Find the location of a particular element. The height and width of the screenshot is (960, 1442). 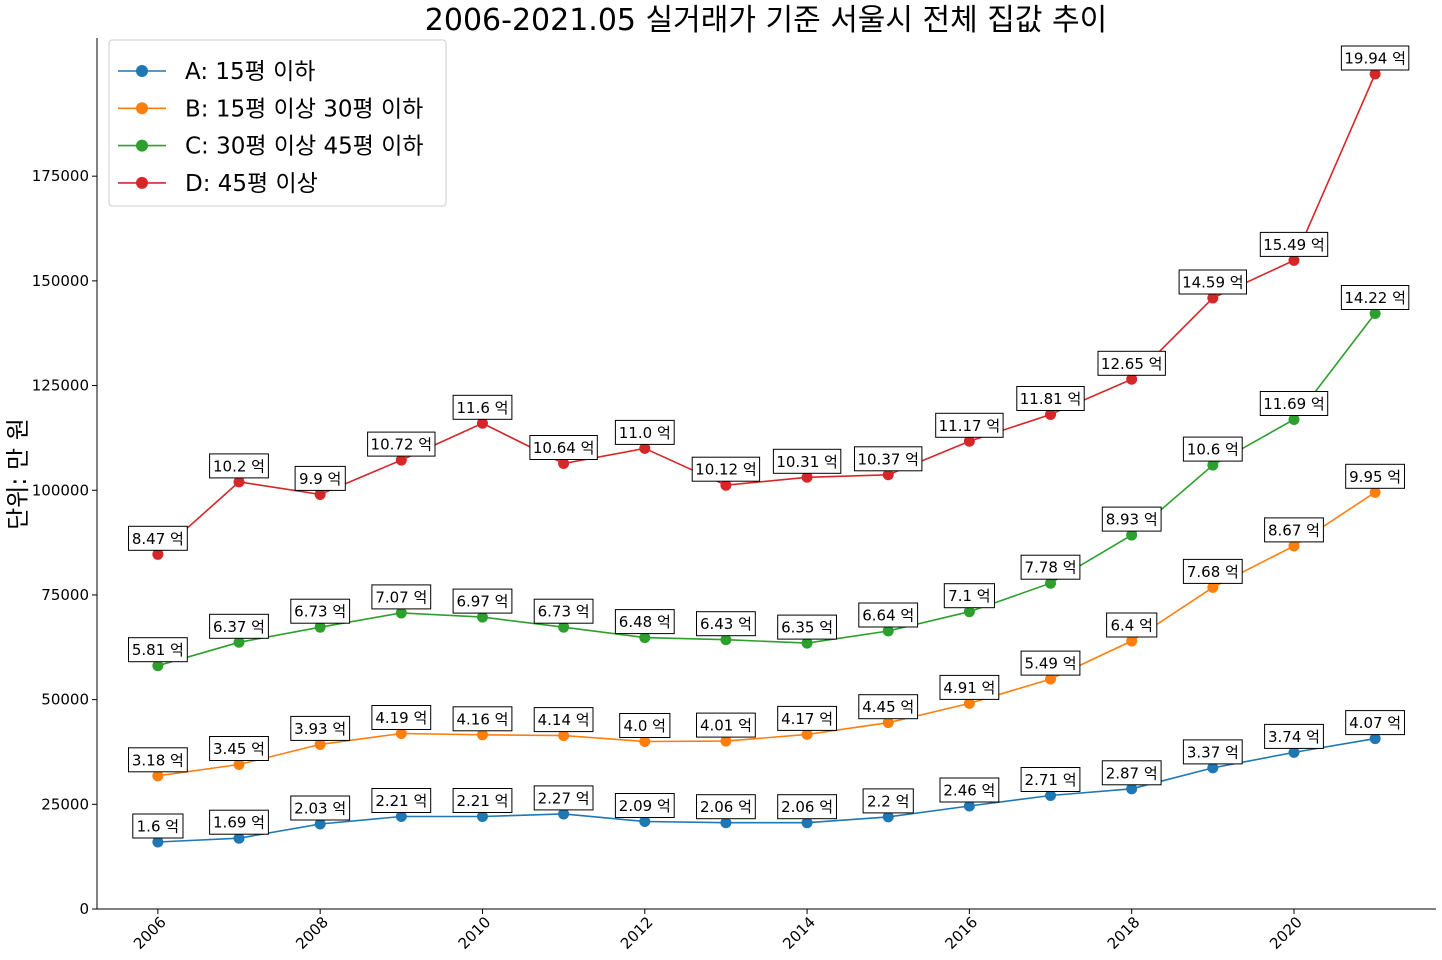

data-label: 4.16 억 is located at coordinates (482, 719).